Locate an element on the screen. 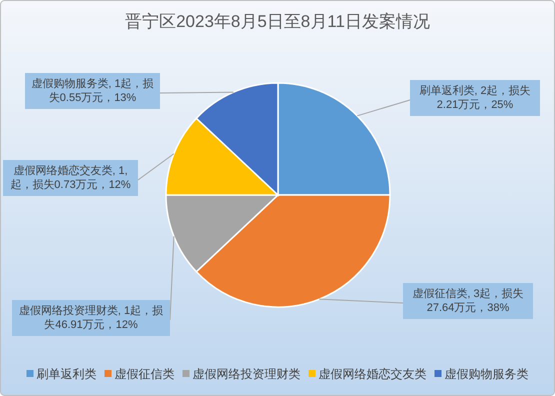  chart-title: 晋宁区2023年8月5日至8月11日发案情况 is located at coordinates (277, 21).